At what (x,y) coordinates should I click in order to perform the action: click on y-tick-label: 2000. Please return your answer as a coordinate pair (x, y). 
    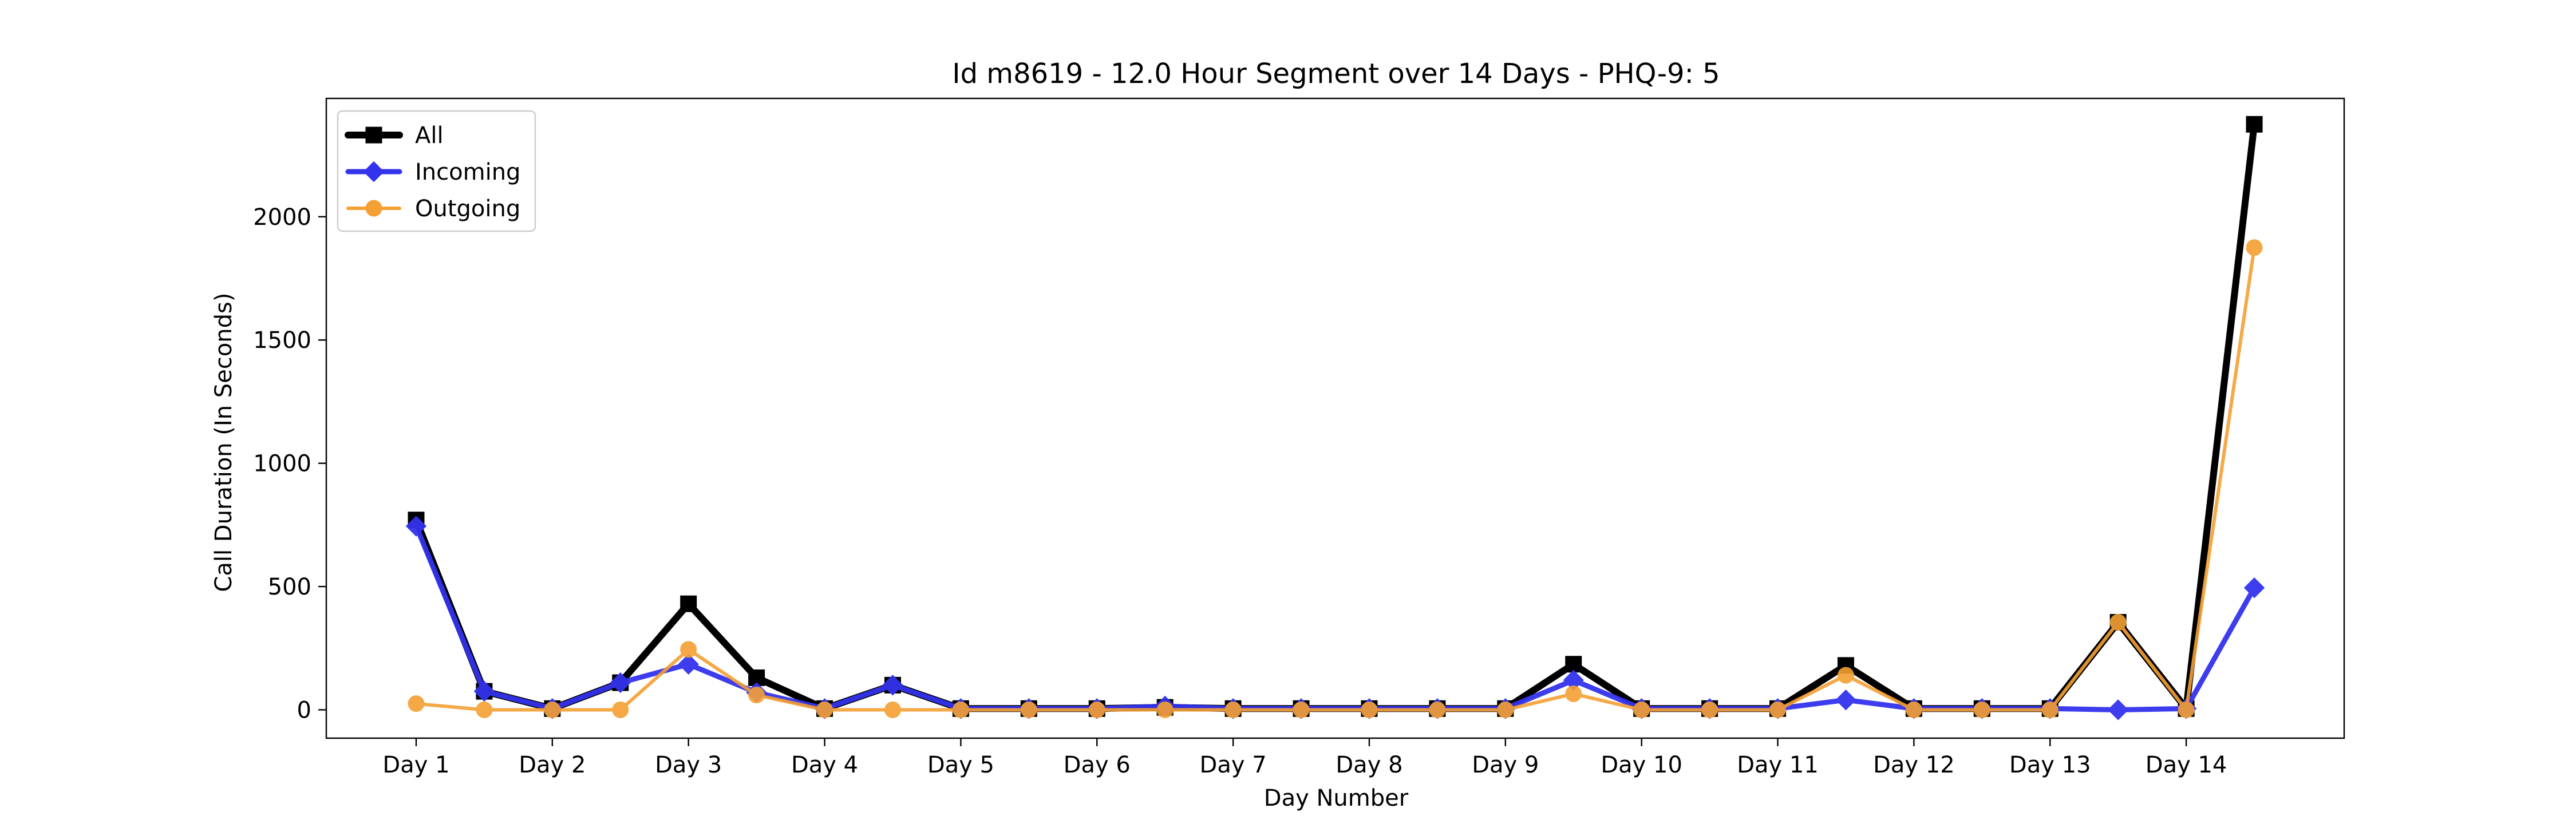
    Looking at the image, I should click on (282, 217).